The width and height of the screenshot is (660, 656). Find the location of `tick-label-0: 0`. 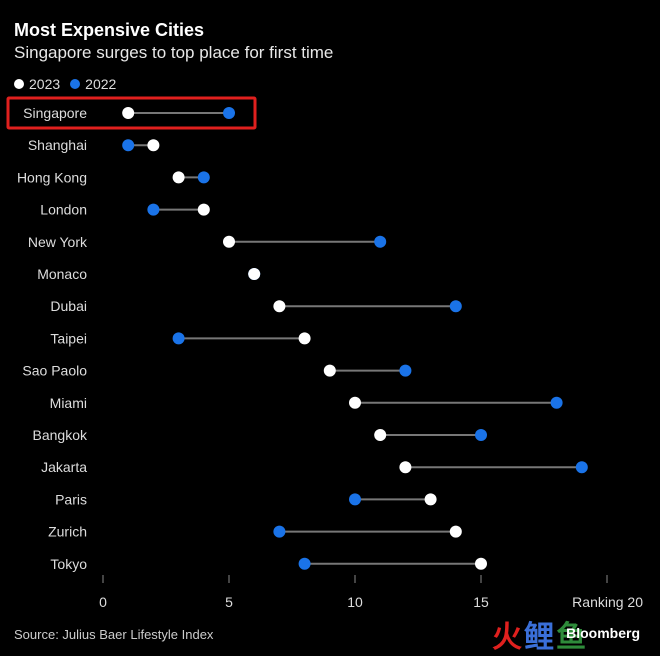

tick-label-0: 0 is located at coordinates (103, 602).